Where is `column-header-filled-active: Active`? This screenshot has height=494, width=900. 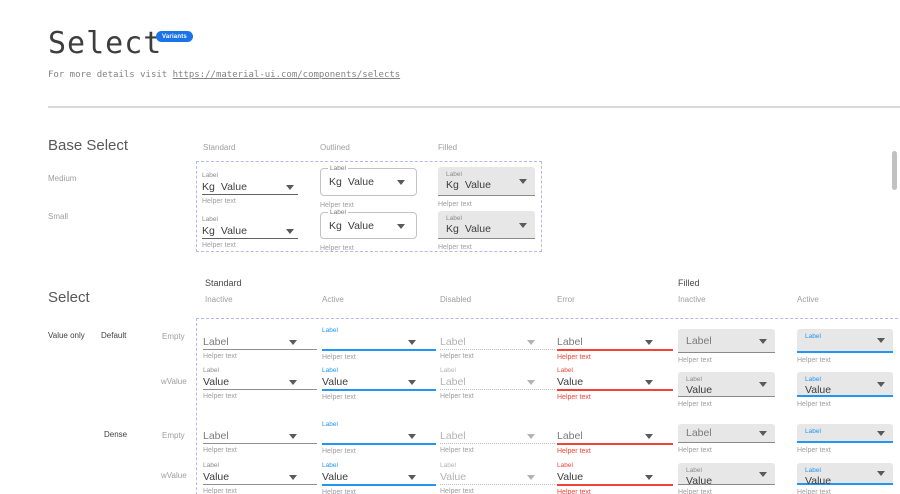 column-header-filled-active: Active is located at coordinates (808, 299).